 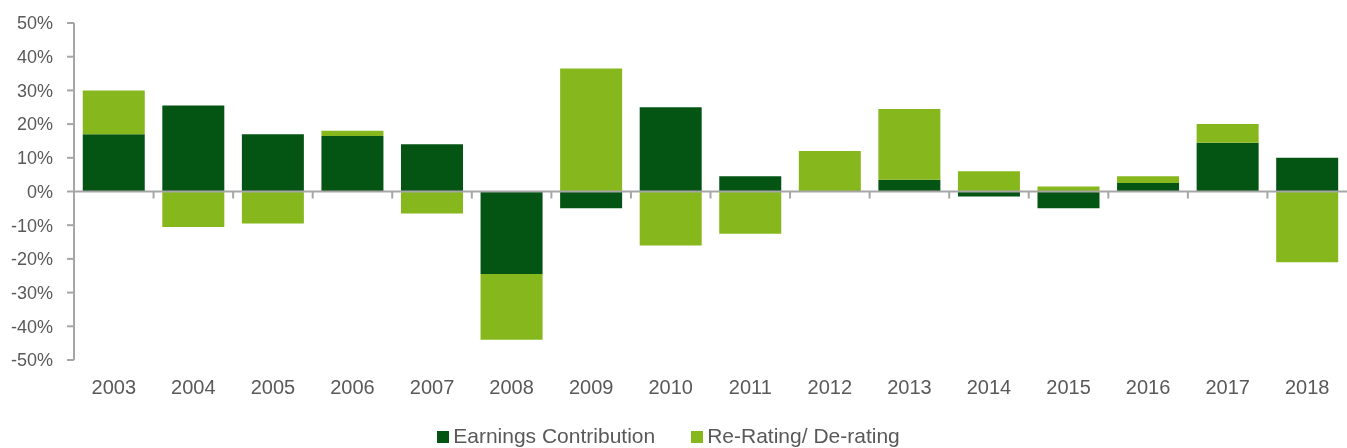 What do you see at coordinates (989, 387) in the screenshot?
I see `x-tick-label: 2014` at bounding box center [989, 387].